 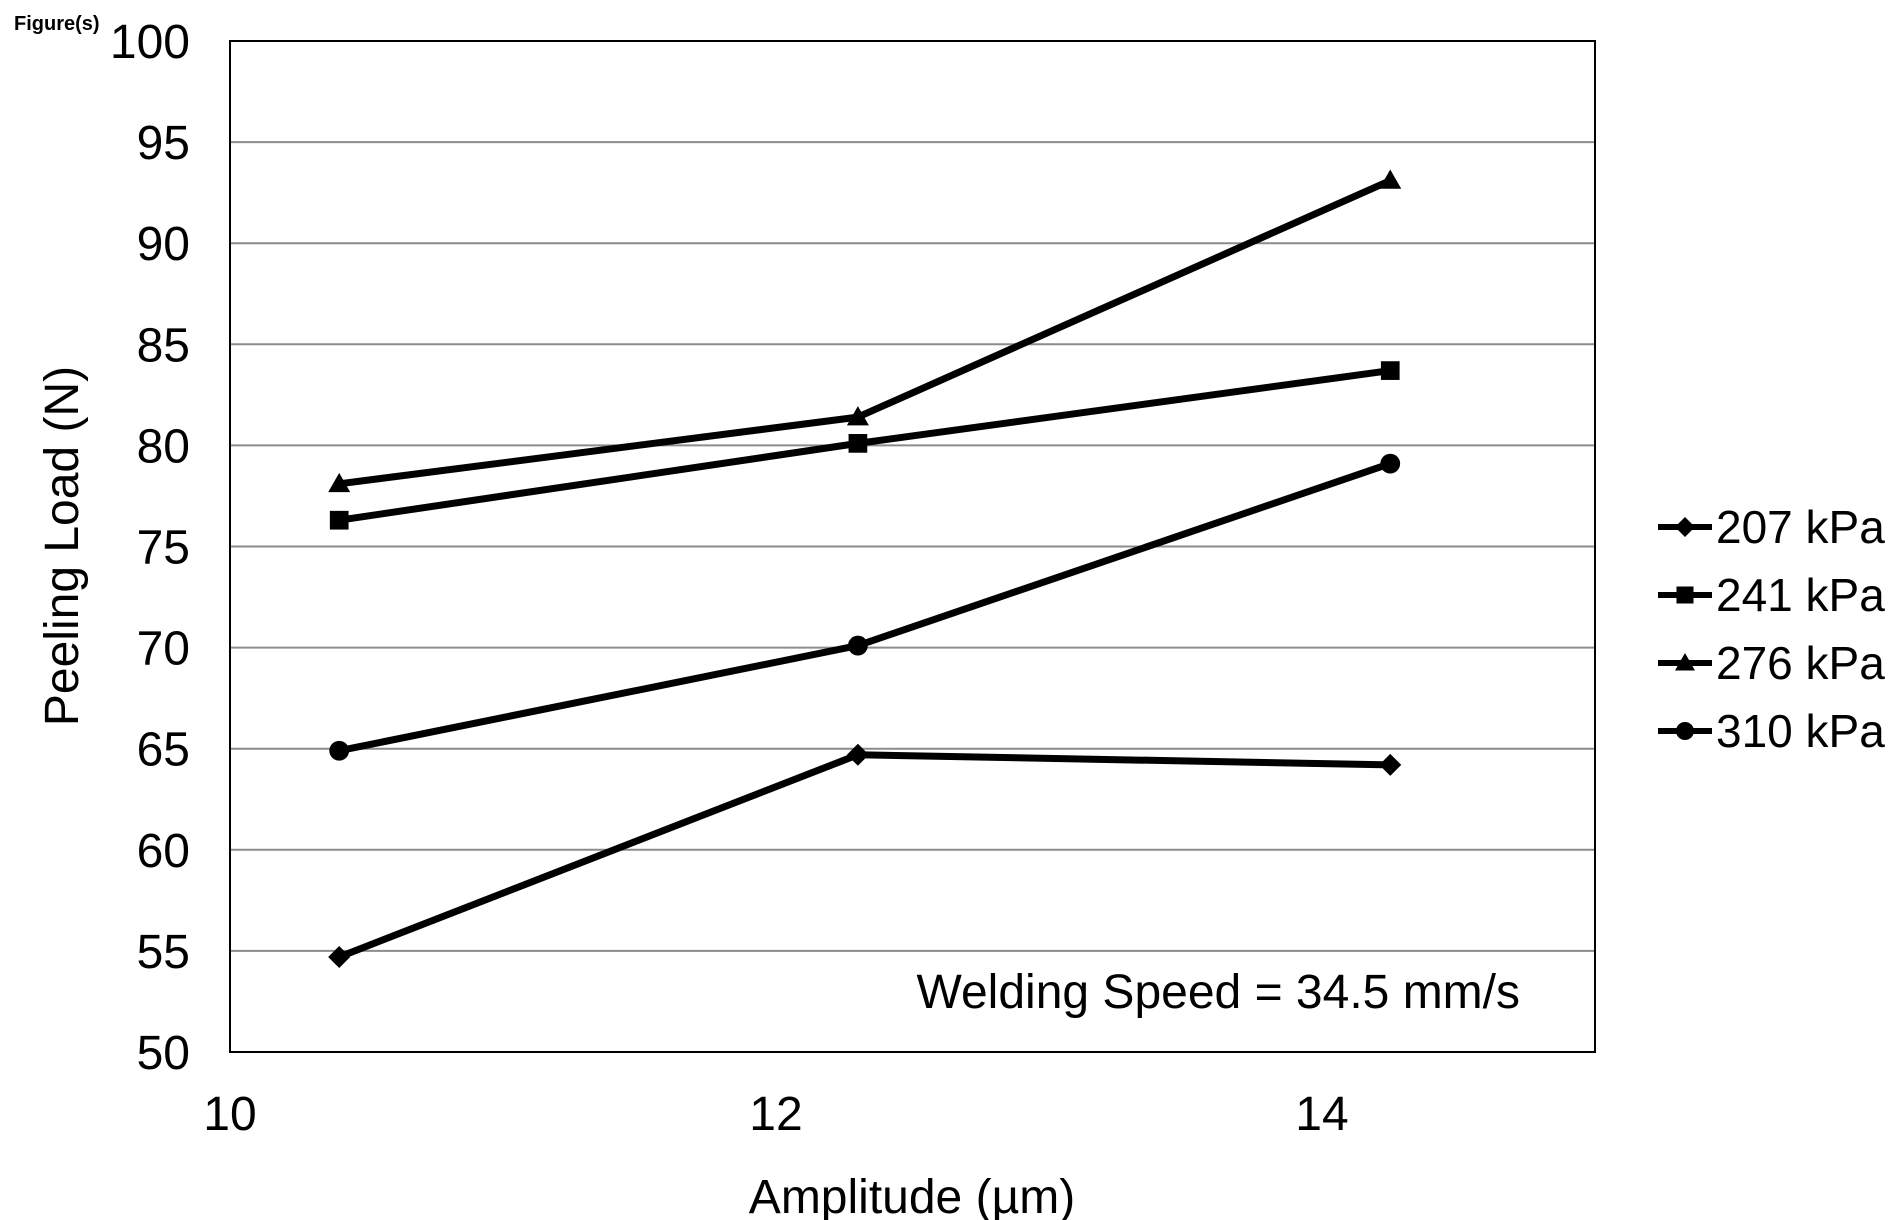 I want to click on legend-item: 207 kPa, so click(x=1771, y=527).